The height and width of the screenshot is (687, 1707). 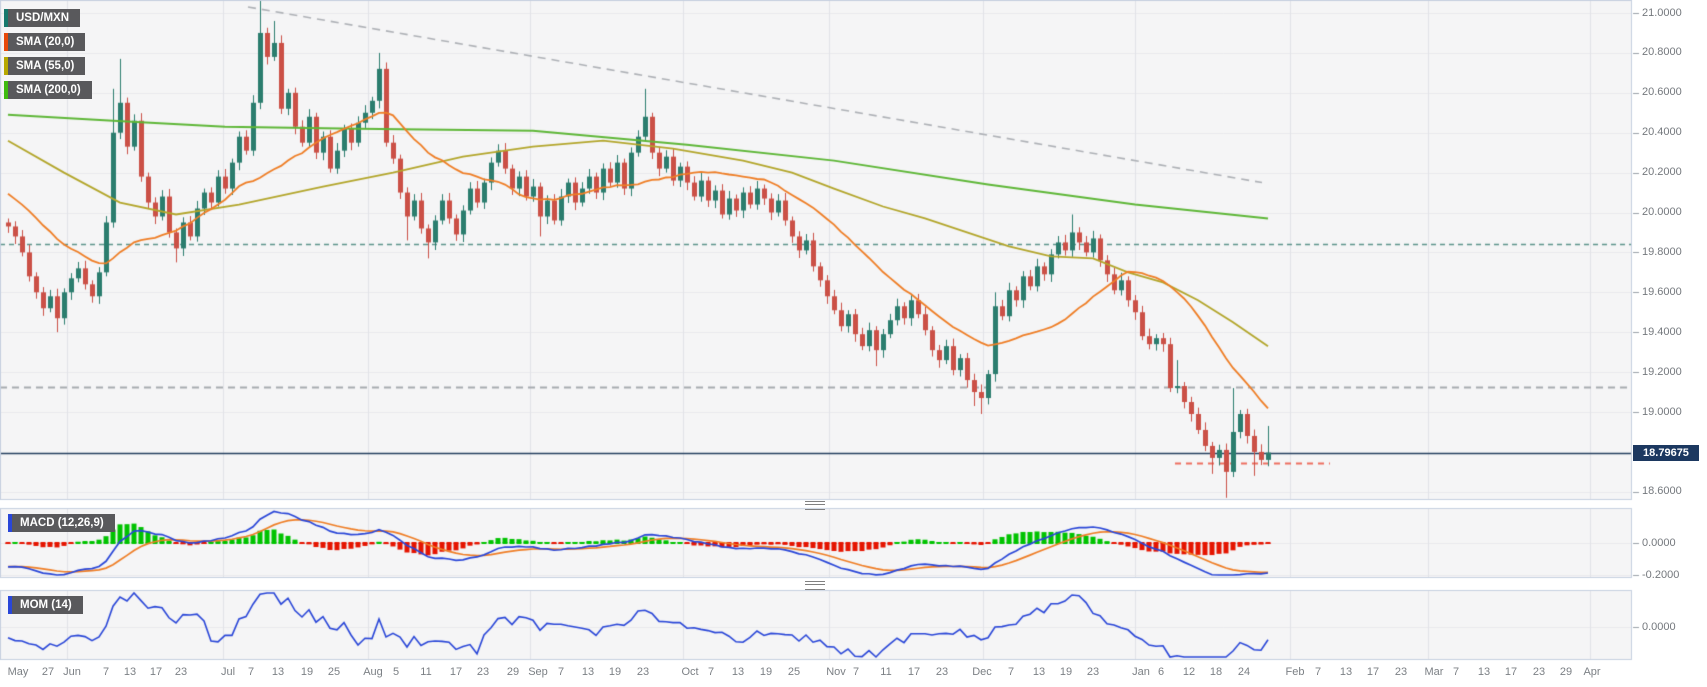 What do you see at coordinates (815, 505) in the screenshot?
I see `panel-resize-grip-macd` at bounding box center [815, 505].